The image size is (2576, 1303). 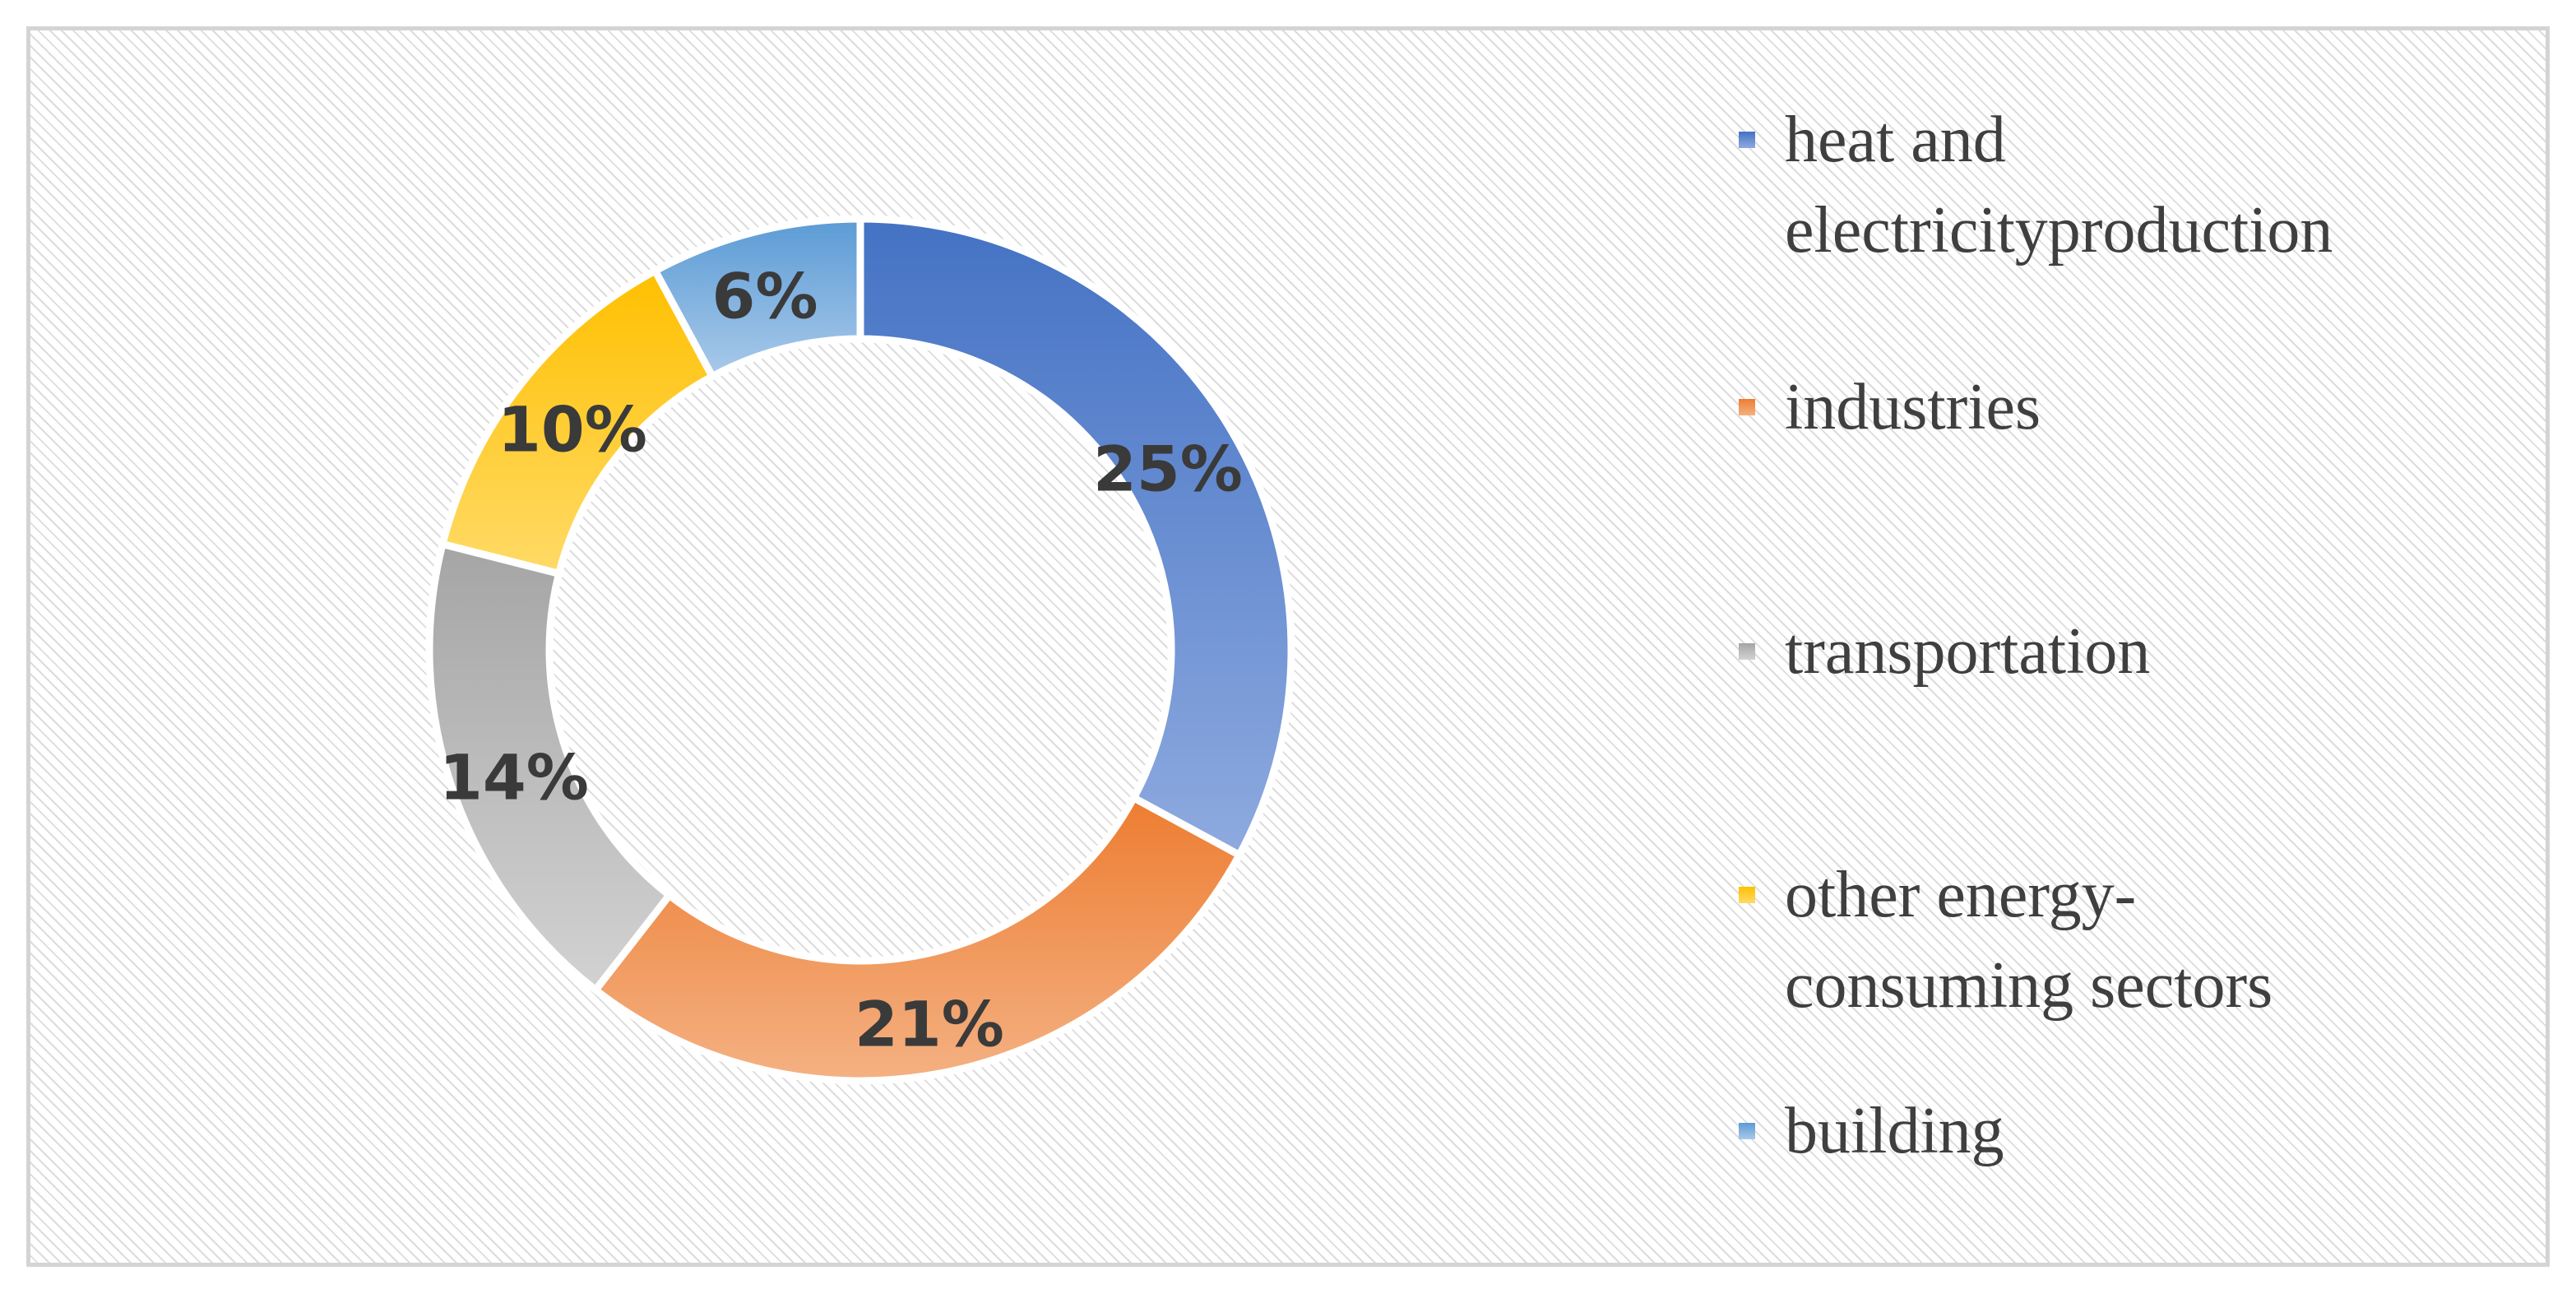 What do you see at coordinates (1913, 407) in the screenshot?
I see `legend-label: industries` at bounding box center [1913, 407].